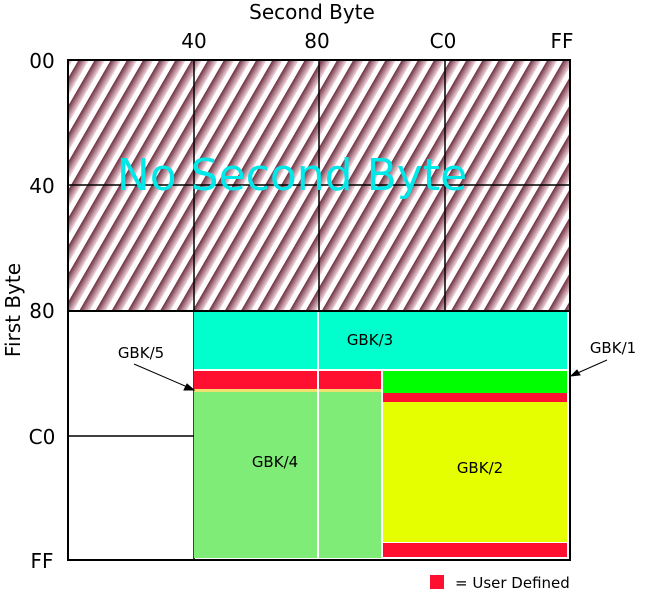 The width and height of the screenshot is (645, 590). I want to click on gbk1-label: GBK/1, so click(613, 348).